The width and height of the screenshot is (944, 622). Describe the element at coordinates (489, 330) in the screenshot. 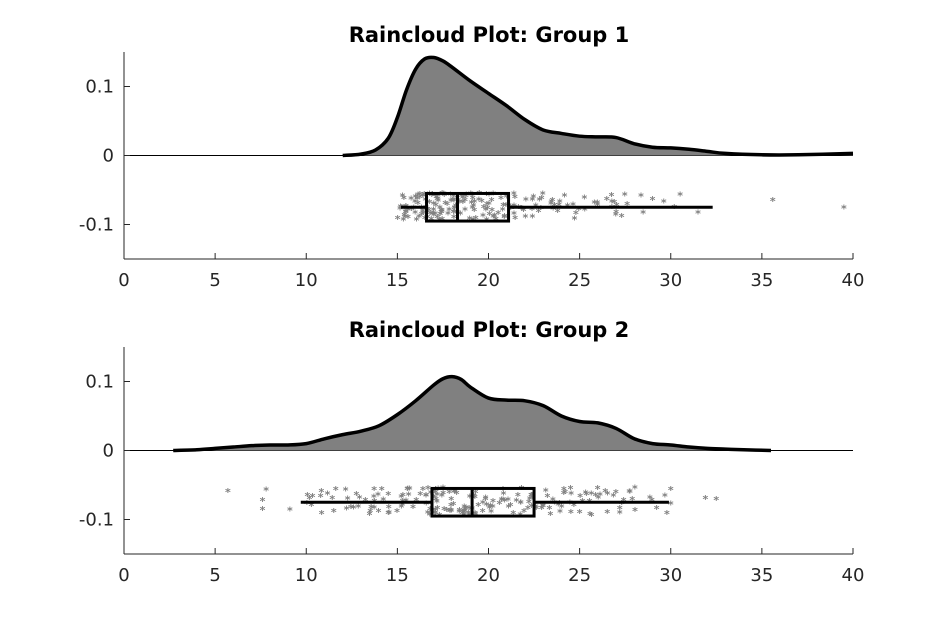

I see `chart-title: Raincloud Plot: Group 2` at that location.